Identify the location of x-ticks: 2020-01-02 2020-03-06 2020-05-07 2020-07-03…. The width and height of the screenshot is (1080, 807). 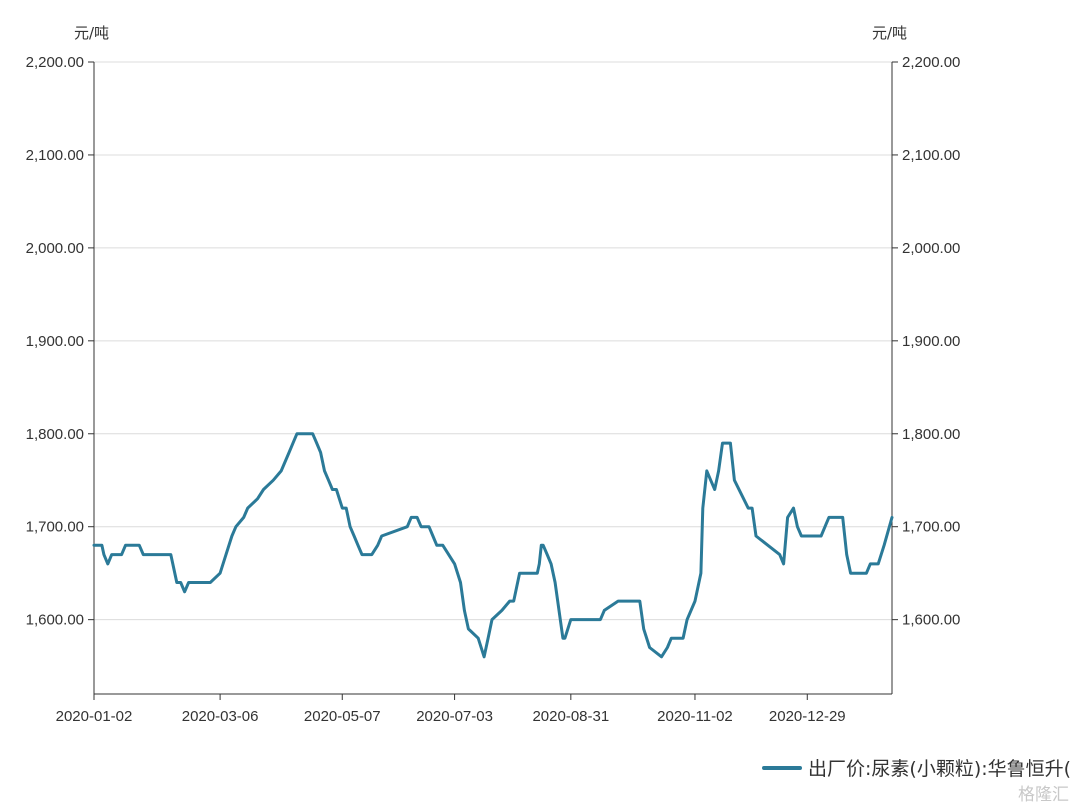
(451, 709).